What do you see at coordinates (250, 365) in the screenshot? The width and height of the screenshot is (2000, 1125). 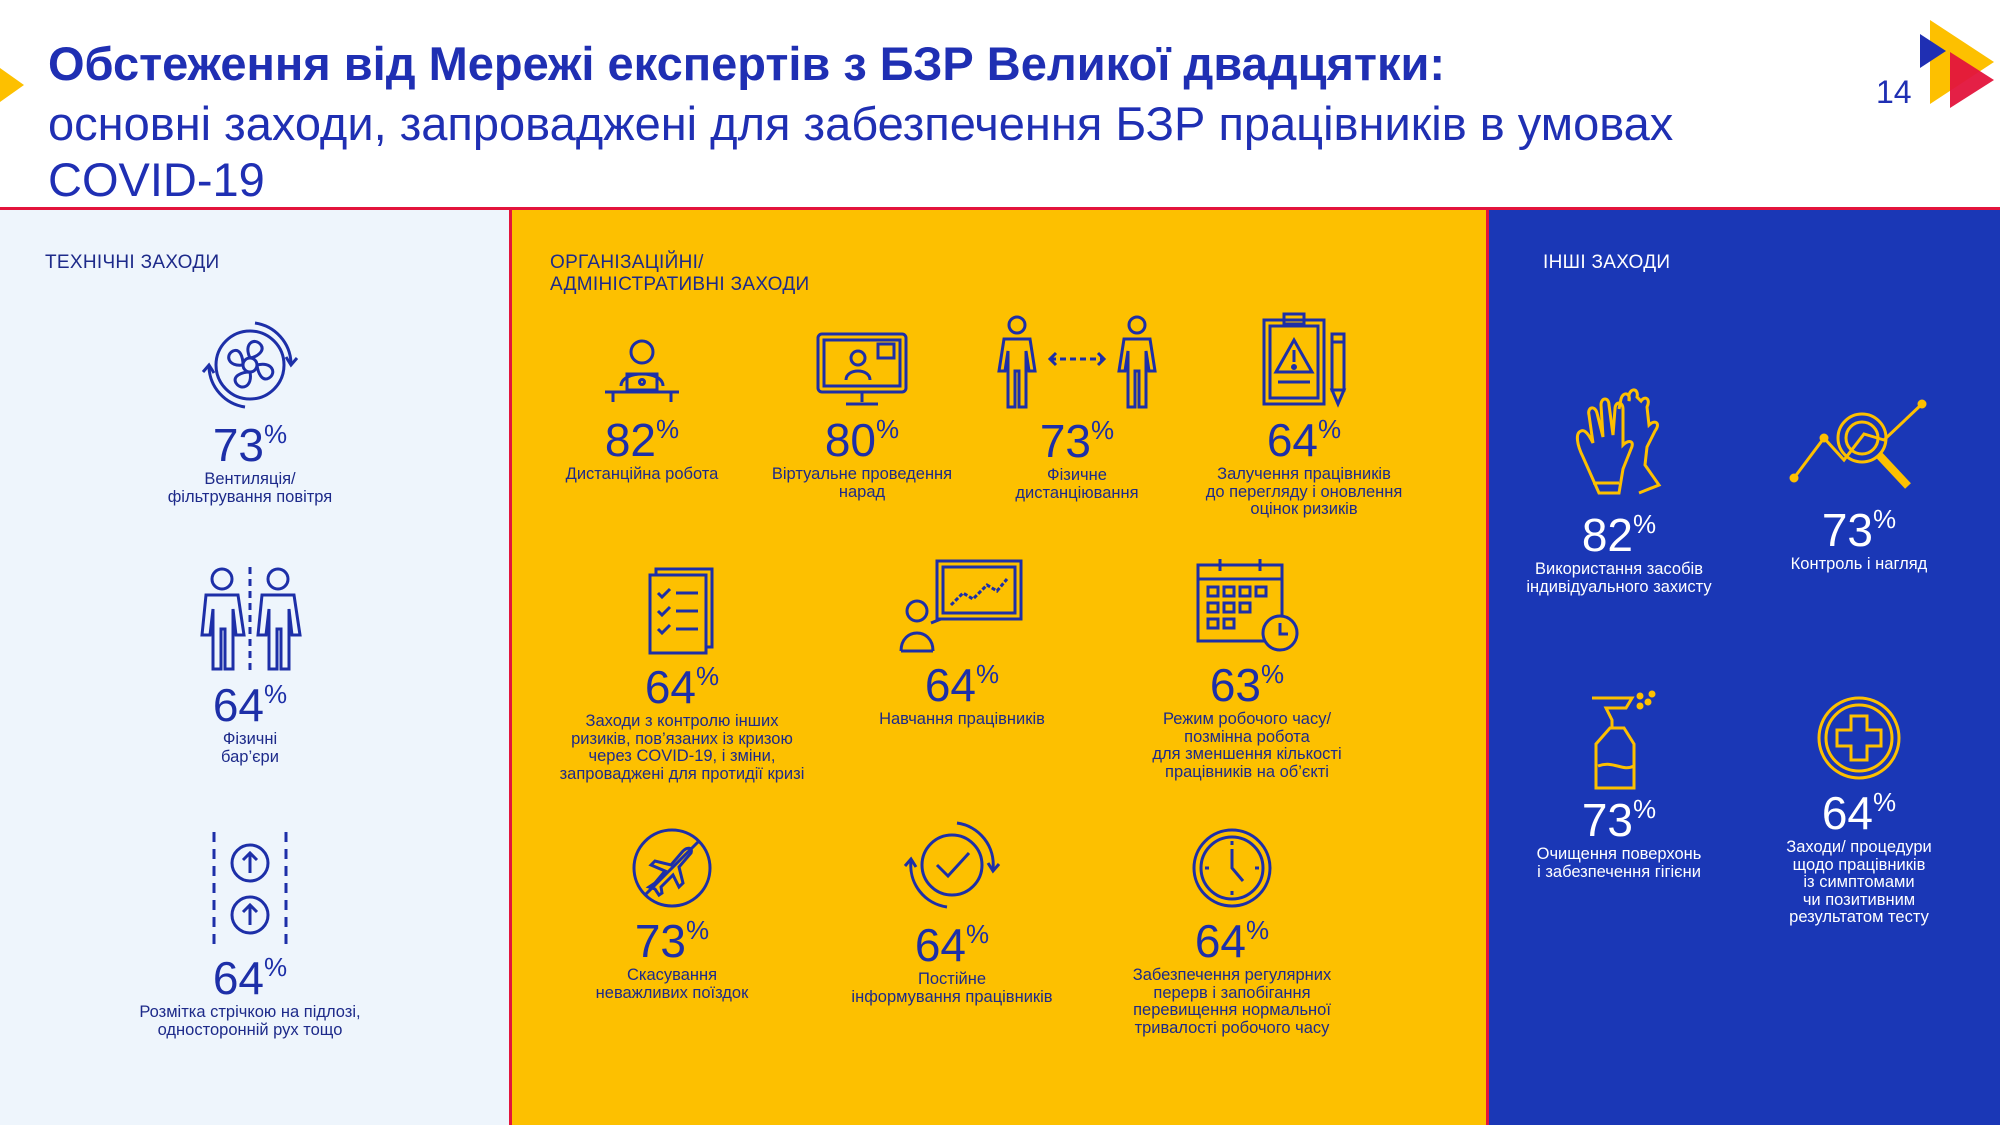 I see `ventilation-fan-icon` at bounding box center [250, 365].